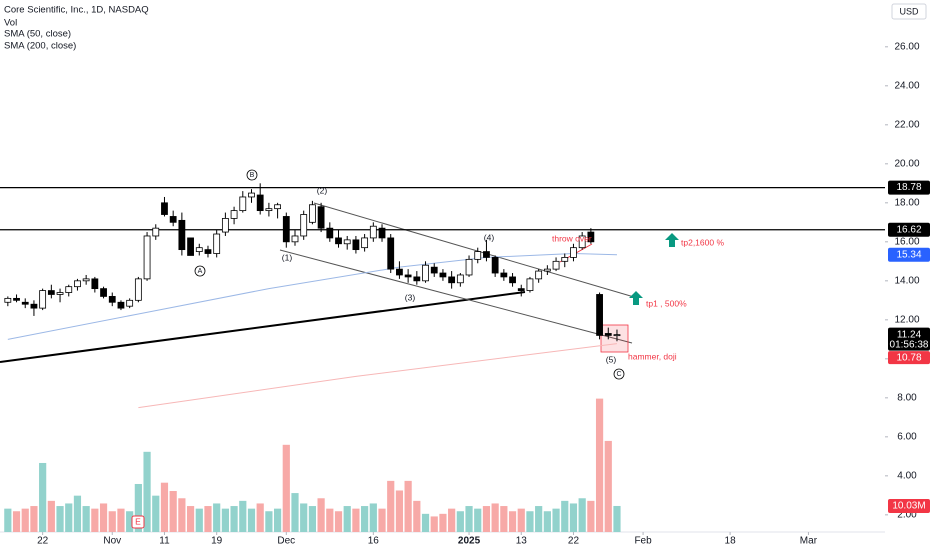  What do you see at coordinates (200, 271) in the screenshot?
I see `wave-circle` at bounding box center [200, 271].